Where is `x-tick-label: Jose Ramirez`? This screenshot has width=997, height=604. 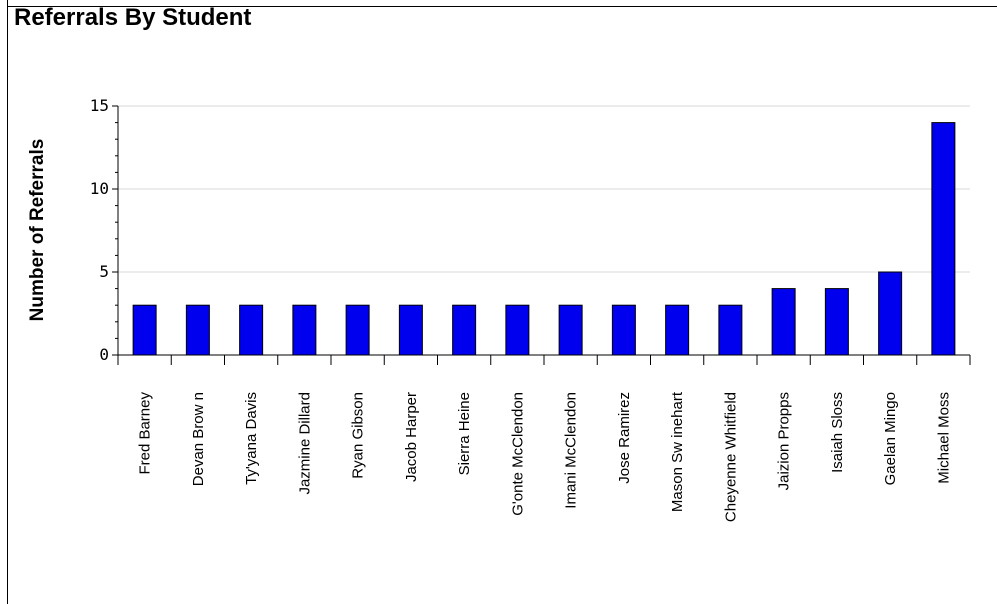 x-tick-label: Jose Ramirez is located at coordinates (624, 438).